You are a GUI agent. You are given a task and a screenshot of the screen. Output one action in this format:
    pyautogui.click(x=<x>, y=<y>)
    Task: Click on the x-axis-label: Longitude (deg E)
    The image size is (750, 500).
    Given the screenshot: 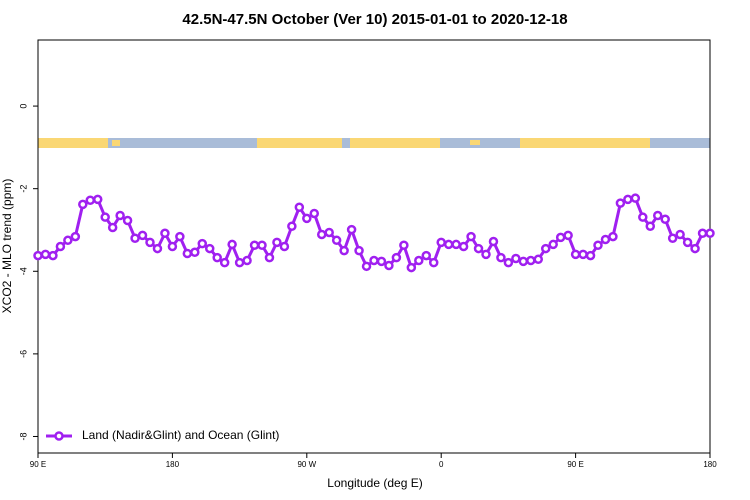 What is the action you would take?
    pyautogui.click(x=374, y=483)
    